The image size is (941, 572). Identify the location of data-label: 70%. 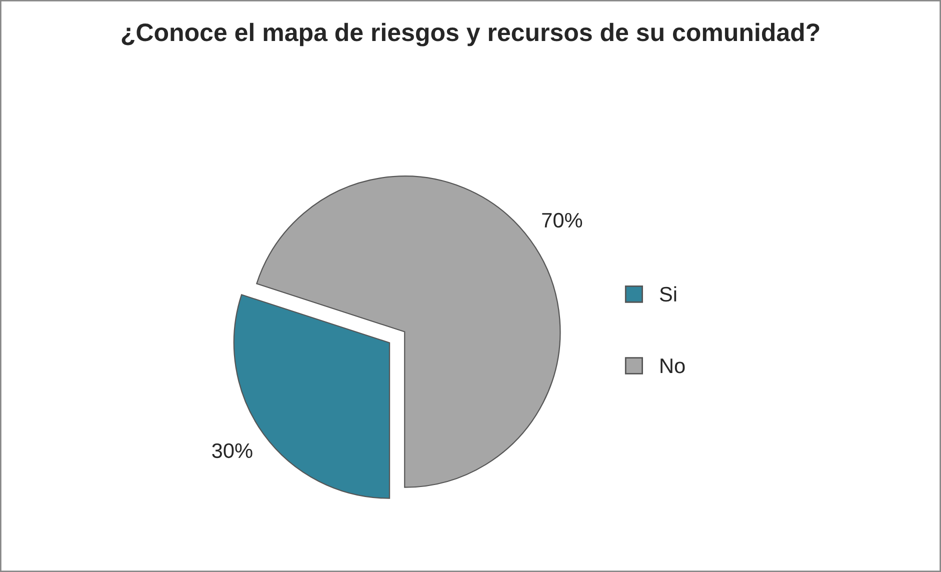
(562, 220).